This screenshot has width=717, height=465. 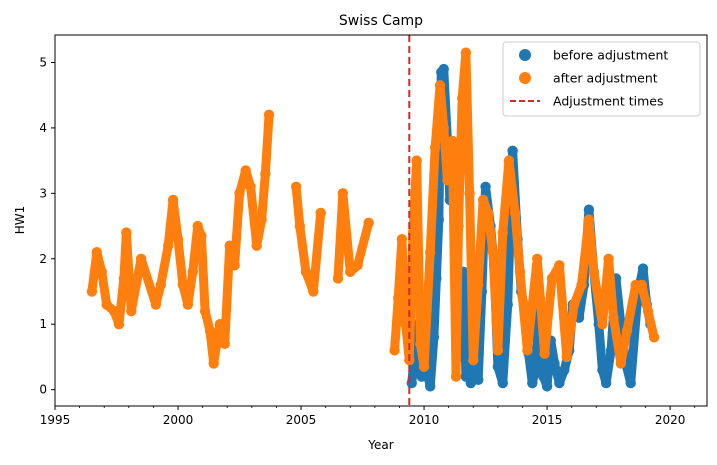 I want to click on x-tick-label: 1995, so click(x=55, y=420).